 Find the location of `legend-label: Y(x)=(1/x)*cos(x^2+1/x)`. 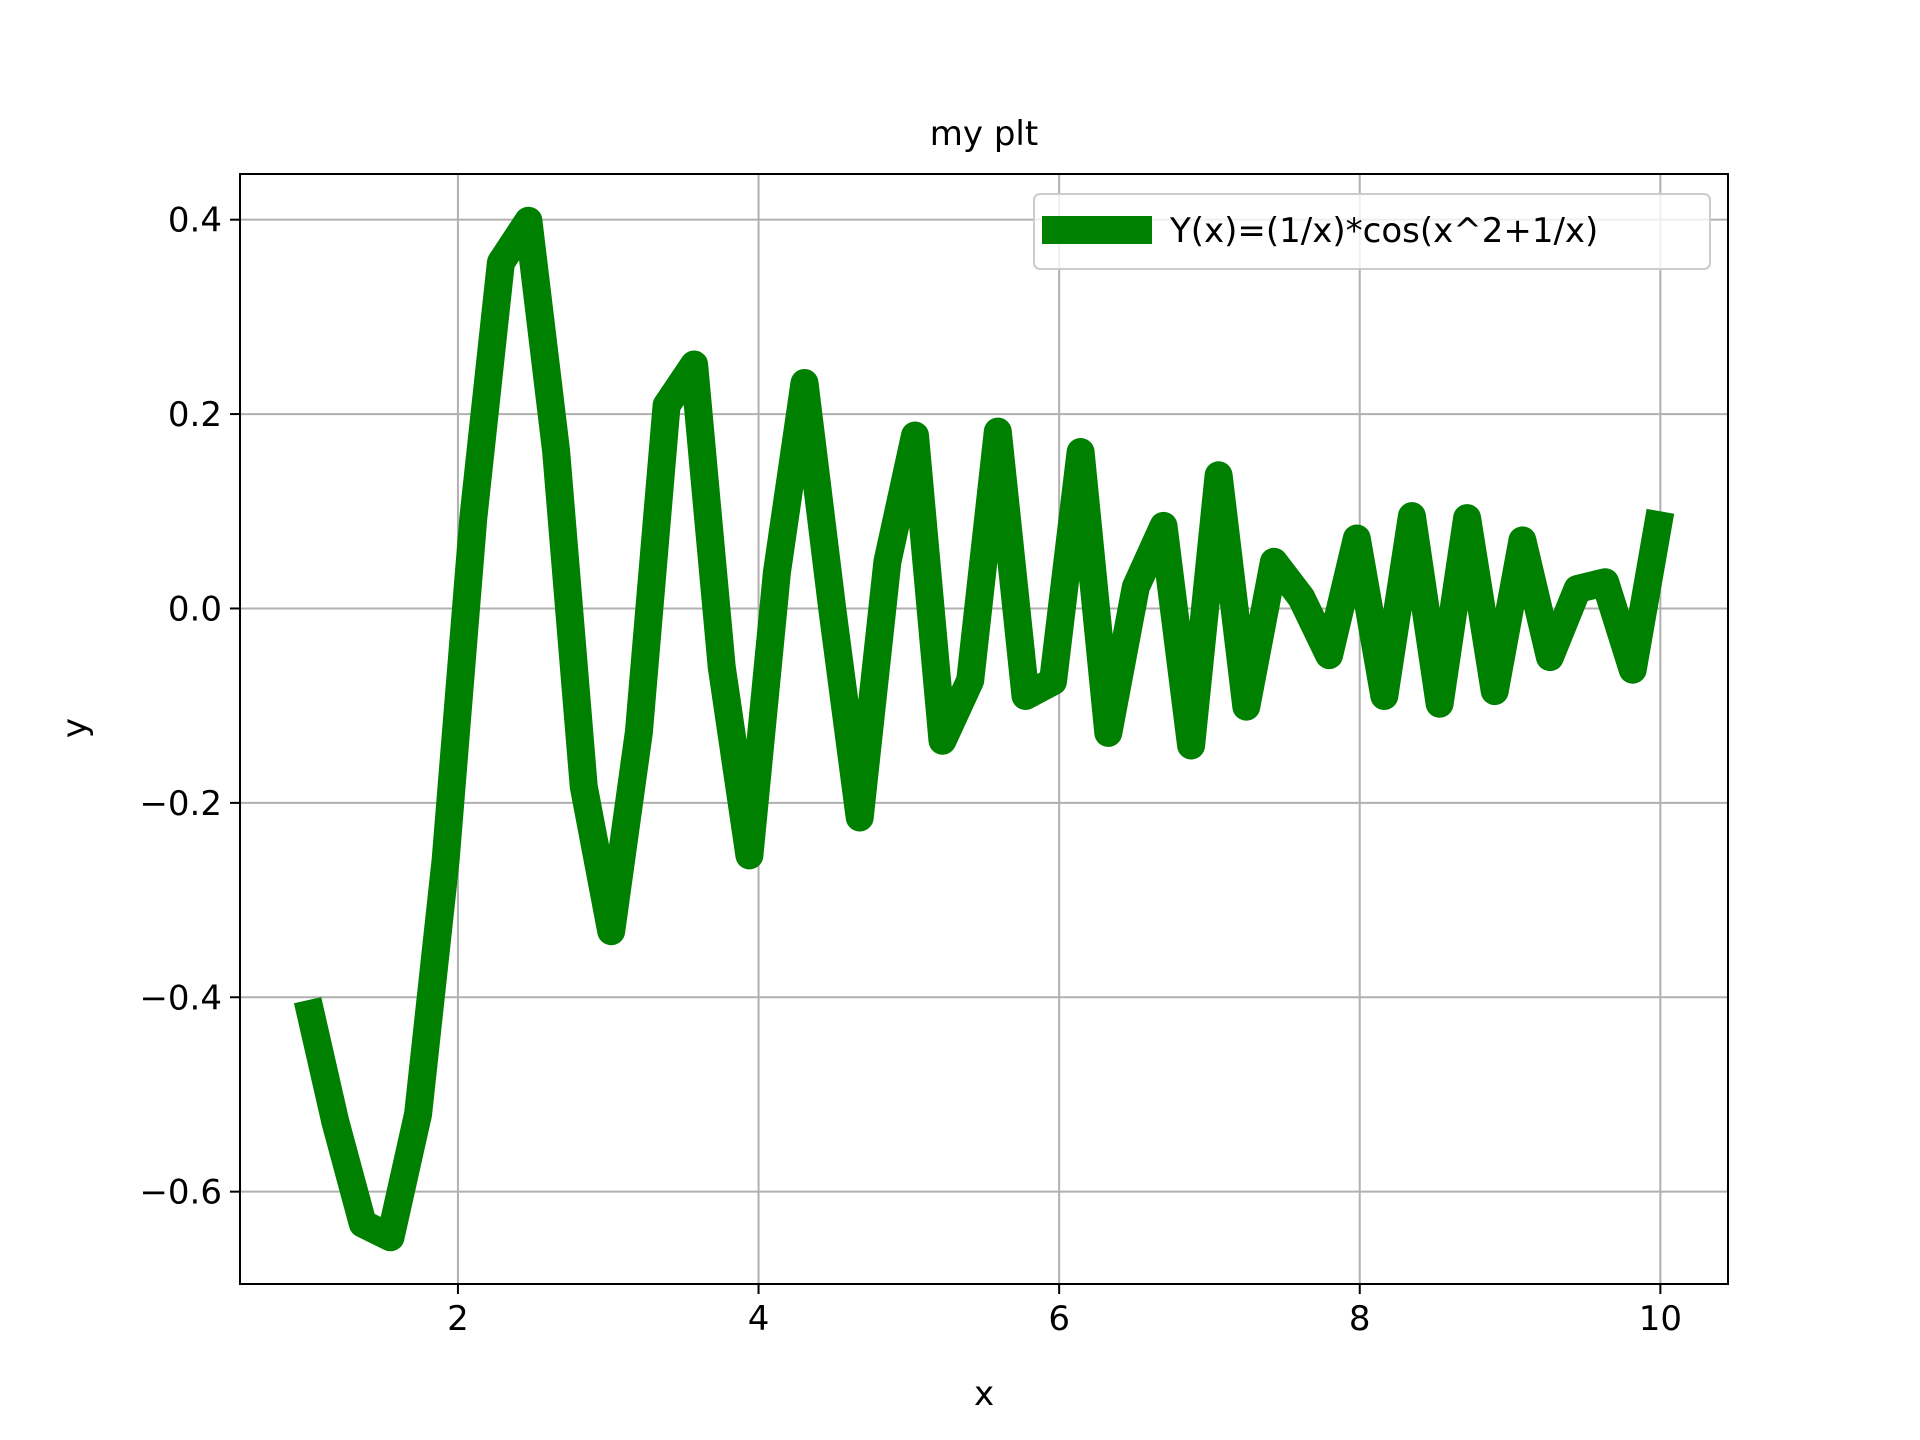

legend-label: Y(x)=(1/x)*cos(x^2+1/x) is located at coordinates (1383, 231).